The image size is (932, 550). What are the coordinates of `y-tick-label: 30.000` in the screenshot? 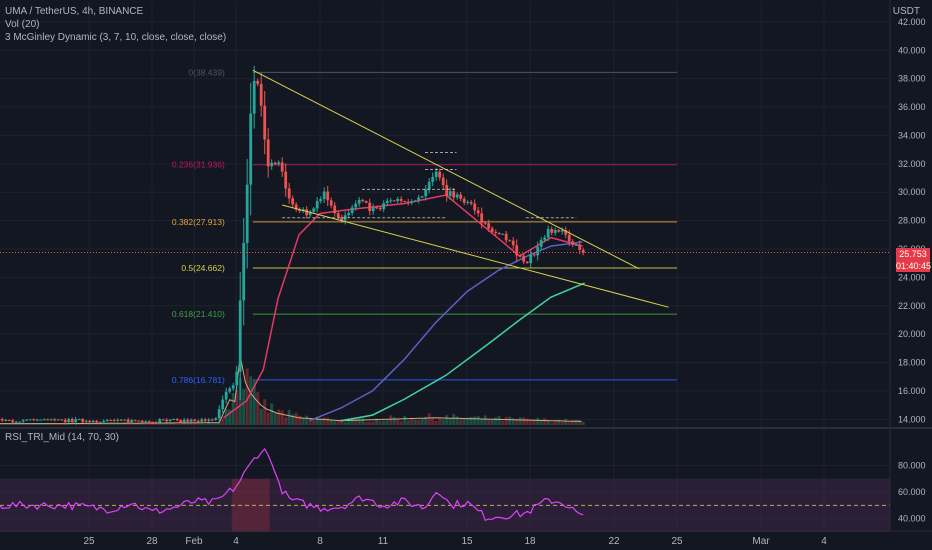 It's located at (912, 192).